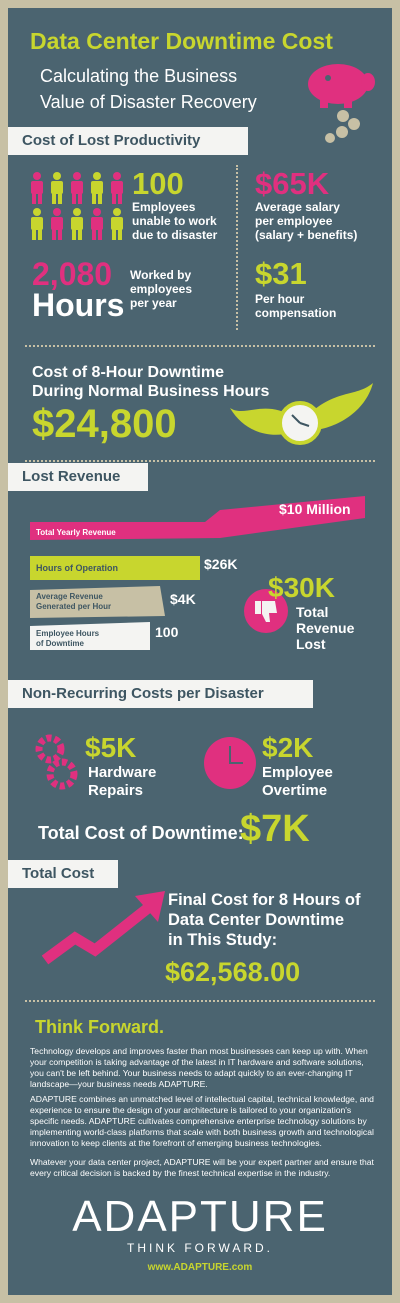 The width and height of the screenshot is (400, 1303). What do you see at coordinates (294, 221) in the screenshot?
I see `stat-label: per employee` at bounding box center [294, 221].